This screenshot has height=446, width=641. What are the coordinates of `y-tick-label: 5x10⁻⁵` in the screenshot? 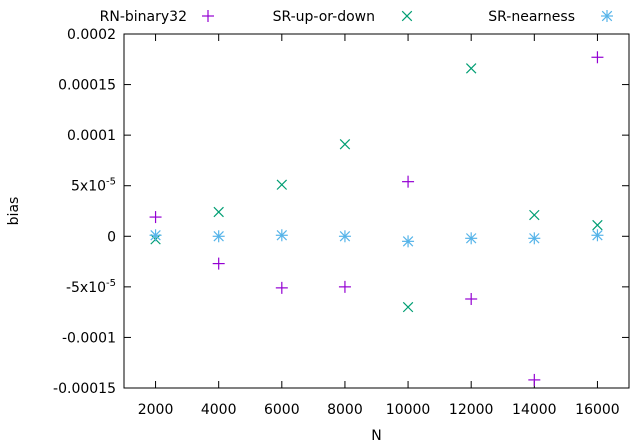 It's located at (93, 186).